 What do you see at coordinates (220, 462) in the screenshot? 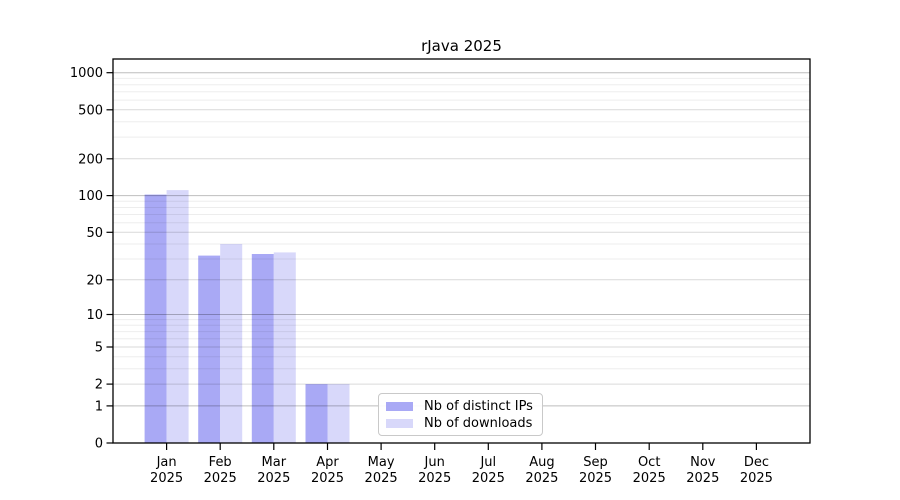
I see `x-tick-label-month: Feb` at bounding box center [220, 462].